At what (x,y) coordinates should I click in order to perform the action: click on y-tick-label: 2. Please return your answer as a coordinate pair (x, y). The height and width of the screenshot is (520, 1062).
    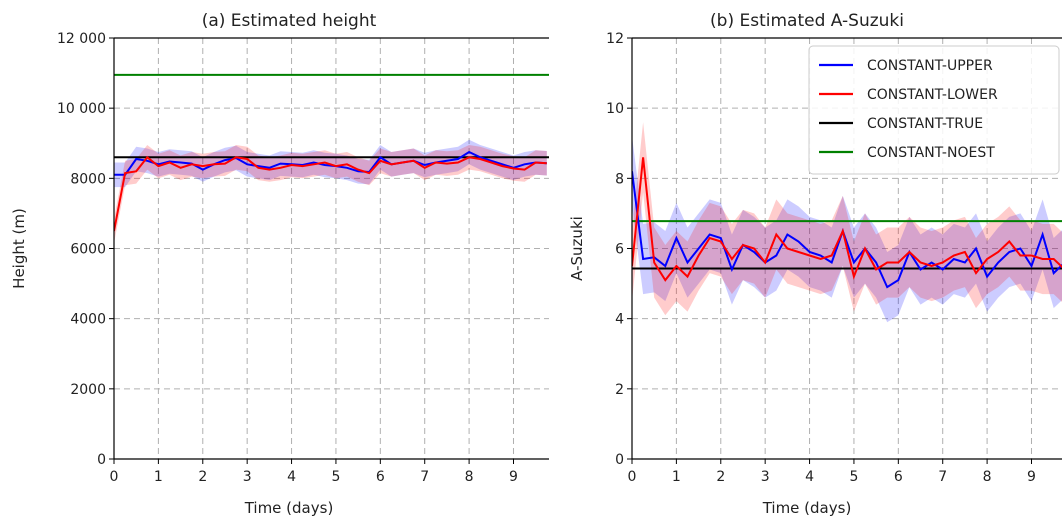
    Looking at the image, I should click on (619, 390).